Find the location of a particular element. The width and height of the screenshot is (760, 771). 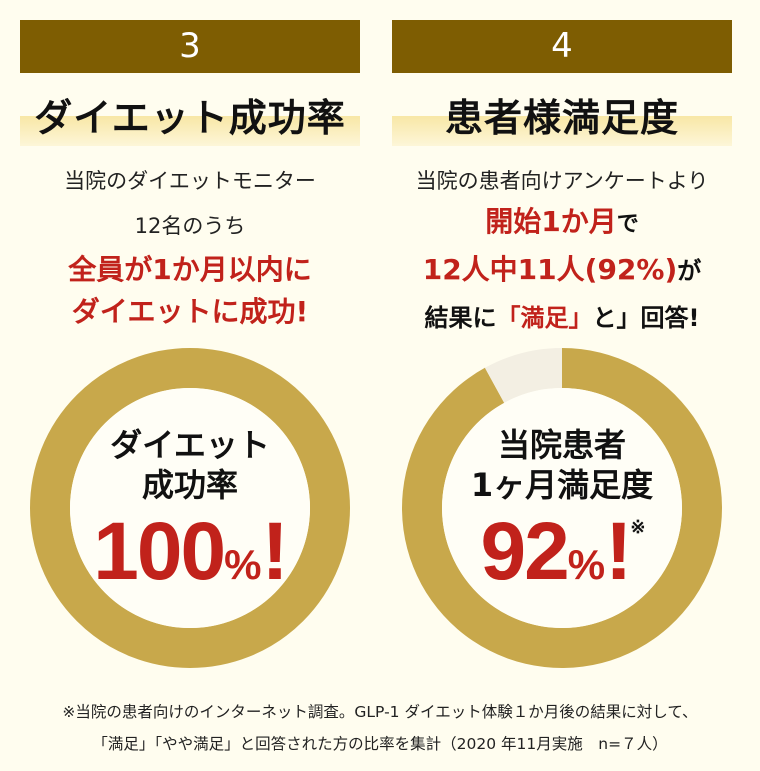

description: 12名のうち is located at coordinates (190, 226).